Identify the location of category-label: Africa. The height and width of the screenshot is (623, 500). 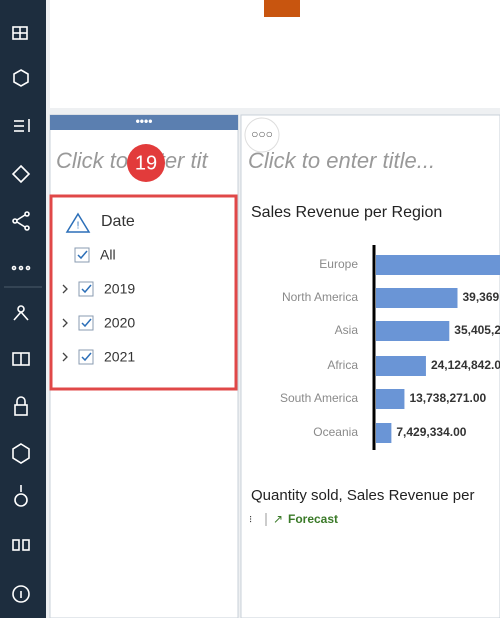
(342, 365).